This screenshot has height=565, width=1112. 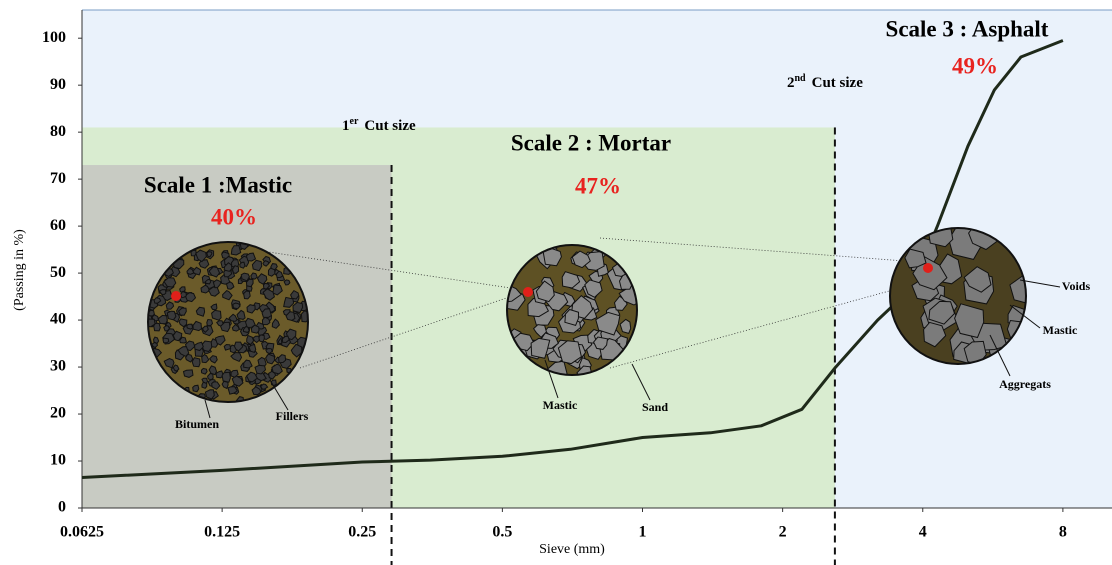 What do you see at coordinates (975, 65) in the screenshot?
I see `zone-percent: 49%` at bounding box center [975, 65].